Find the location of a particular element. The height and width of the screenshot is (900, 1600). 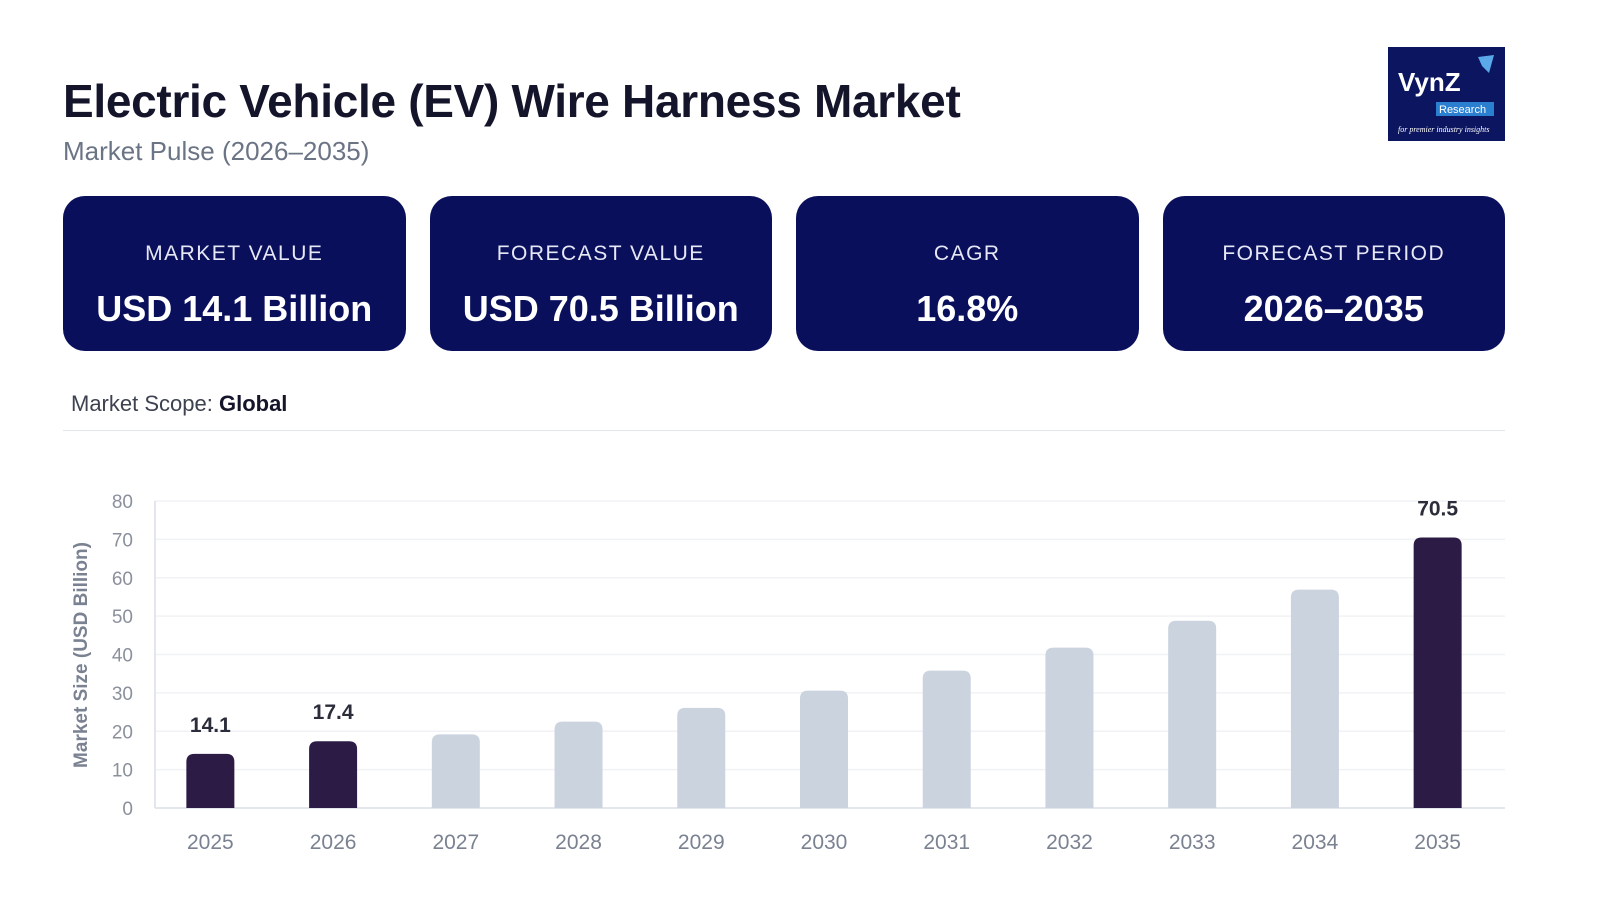

bar-2025 is located at coordinates (210, 780).